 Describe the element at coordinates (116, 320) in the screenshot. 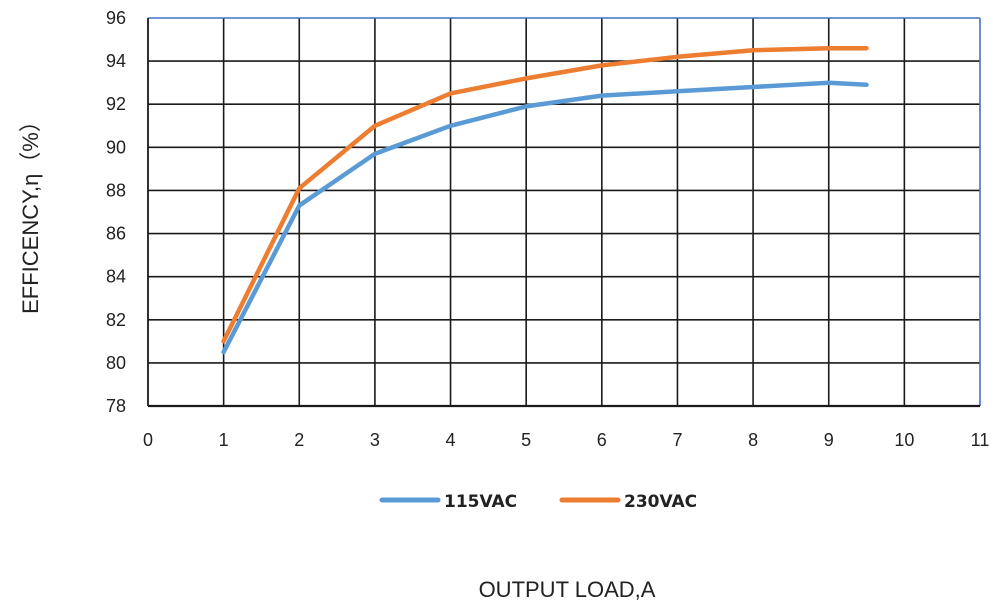

I see `y-tick-label: 82` at that location.